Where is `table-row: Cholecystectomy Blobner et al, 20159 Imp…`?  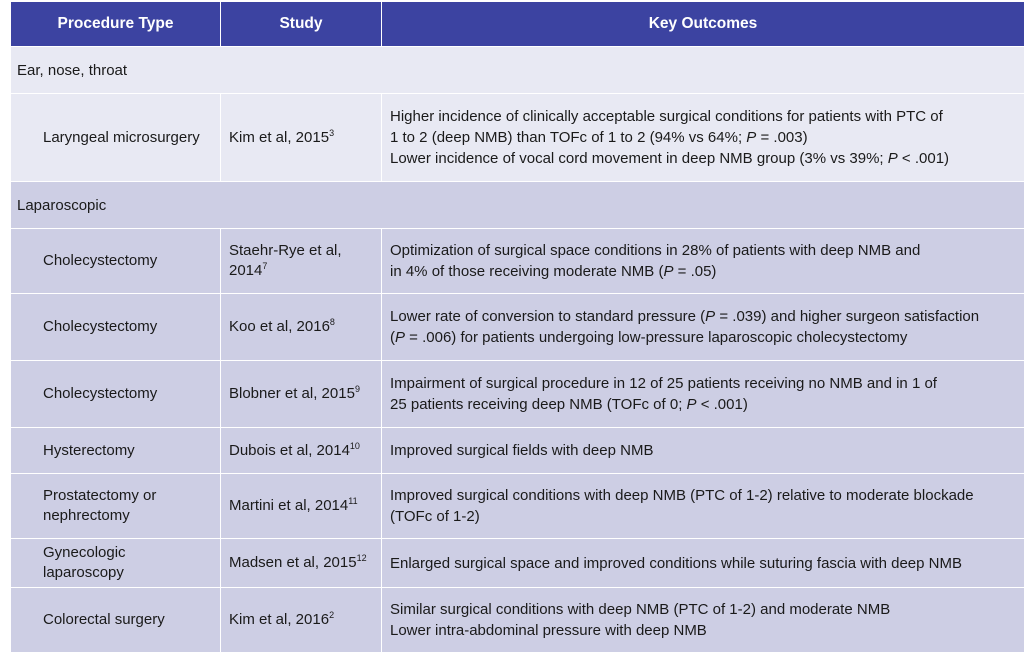 table-row: Cholecystectomy Blobner et al, 20159 Imp… is located at coordinates (517, 393).